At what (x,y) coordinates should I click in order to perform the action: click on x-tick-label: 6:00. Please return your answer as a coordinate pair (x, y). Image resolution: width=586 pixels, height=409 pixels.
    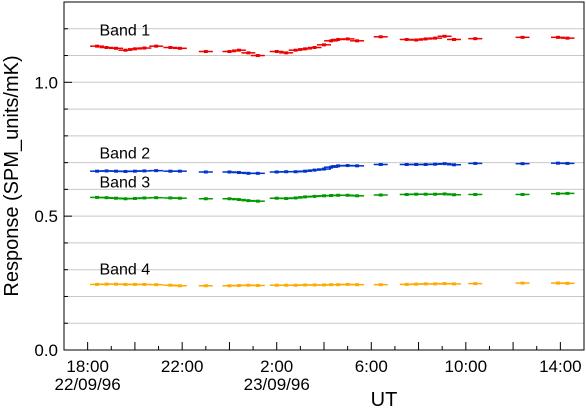
    Looking at the image, I should click on (371, 366).